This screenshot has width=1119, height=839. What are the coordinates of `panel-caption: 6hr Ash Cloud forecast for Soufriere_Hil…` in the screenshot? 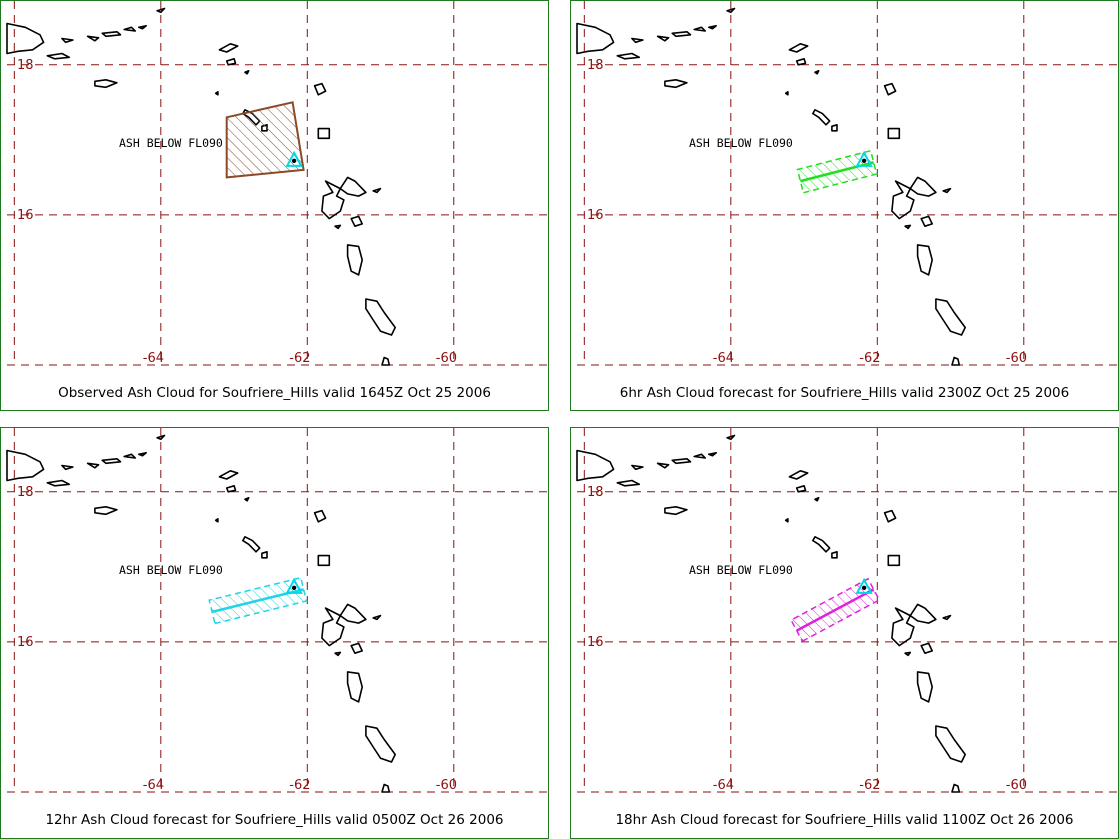 It's located at (844, 393).